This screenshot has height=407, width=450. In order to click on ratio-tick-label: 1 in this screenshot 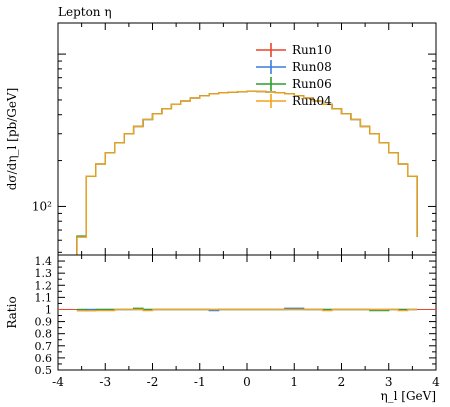, I will do `click(48, 309)`.